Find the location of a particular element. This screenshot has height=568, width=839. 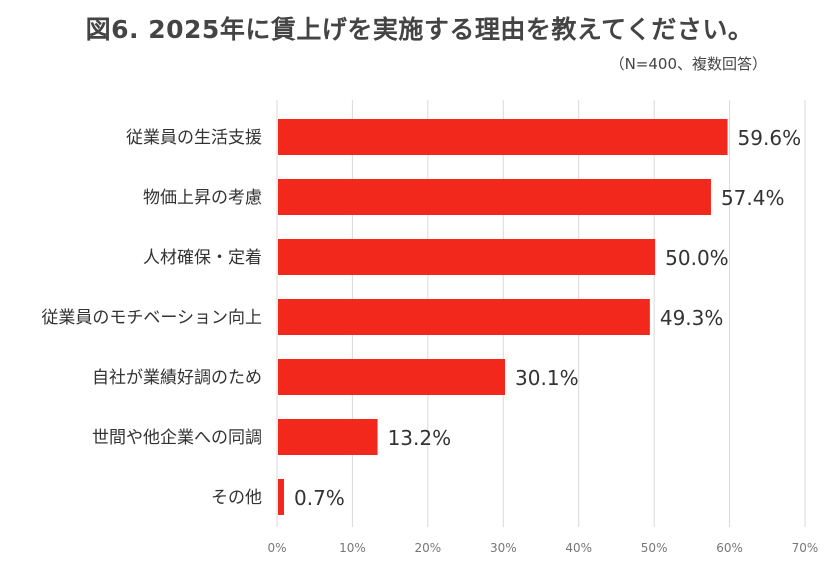

x-tick-label: 10% is located at coordinates (352, 548).